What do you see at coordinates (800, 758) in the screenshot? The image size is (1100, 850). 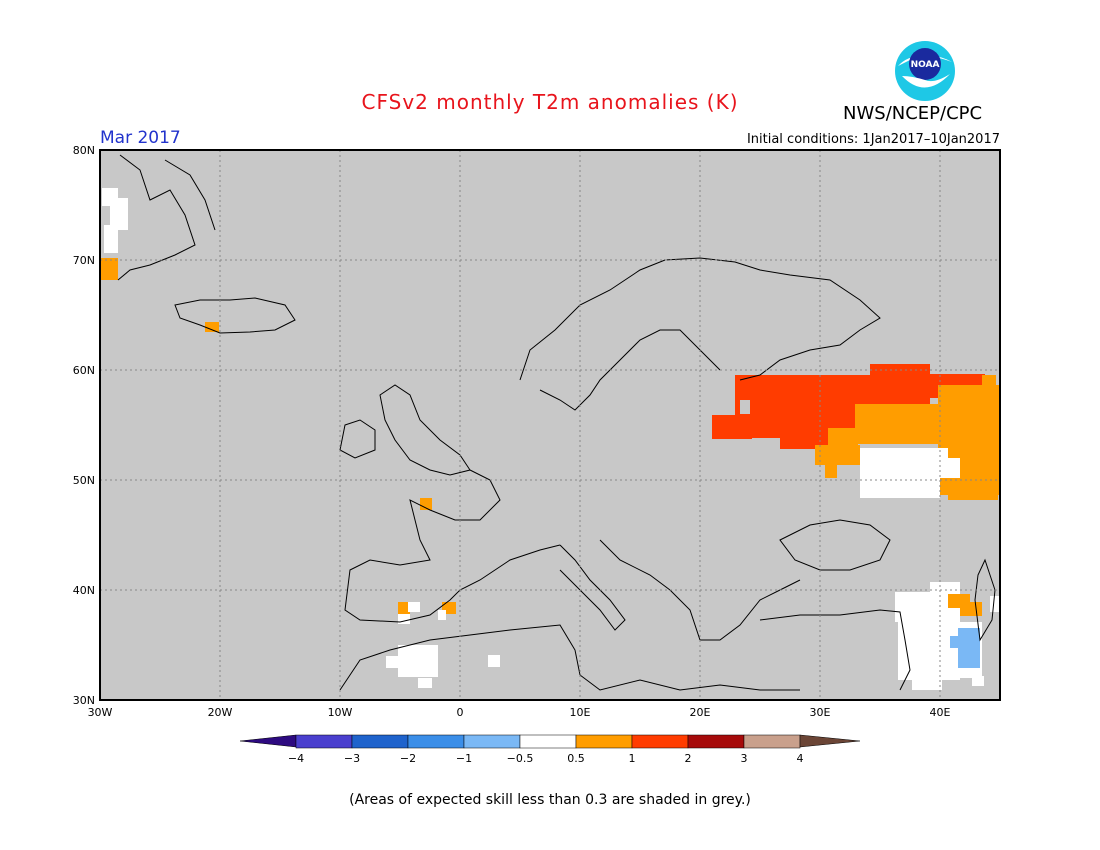 I see `colorbar-label: 4` at bounding box center [800, 758].